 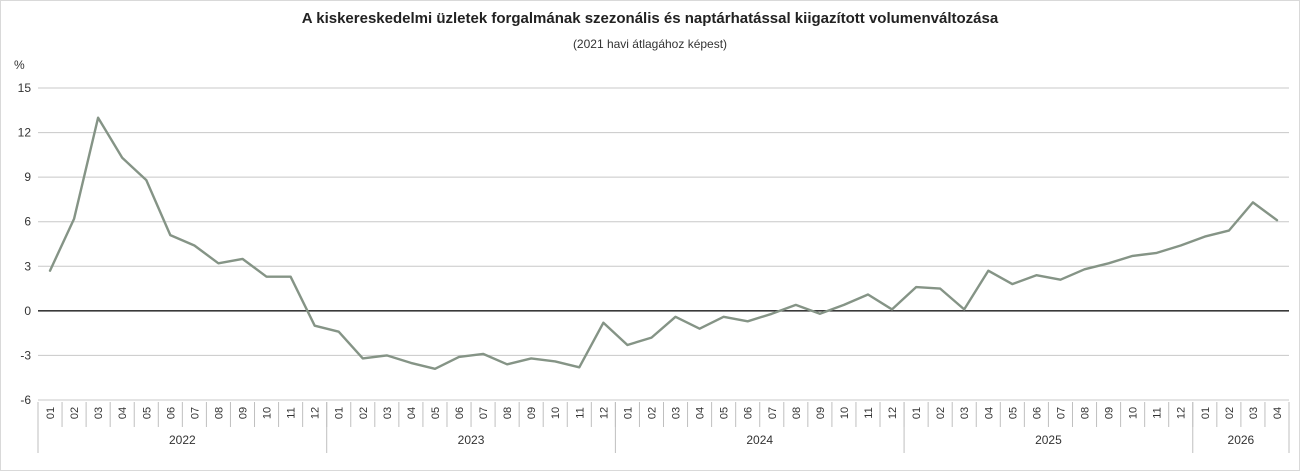 What do you see at coordinates (25, 133) in the screenshot?
I see `y-tick-label: 12` at bounding box center [25, 133].